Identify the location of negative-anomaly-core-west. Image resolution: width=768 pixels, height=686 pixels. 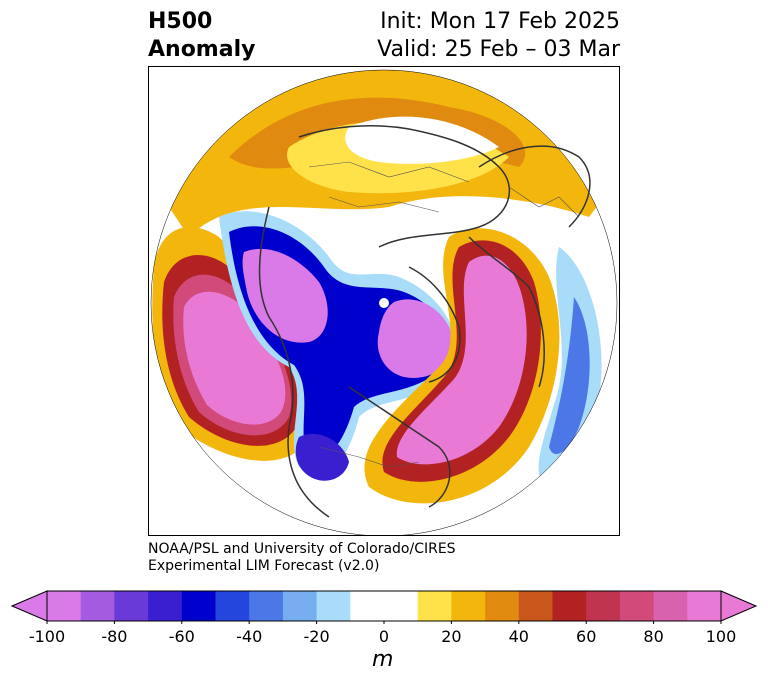
(285, 295).